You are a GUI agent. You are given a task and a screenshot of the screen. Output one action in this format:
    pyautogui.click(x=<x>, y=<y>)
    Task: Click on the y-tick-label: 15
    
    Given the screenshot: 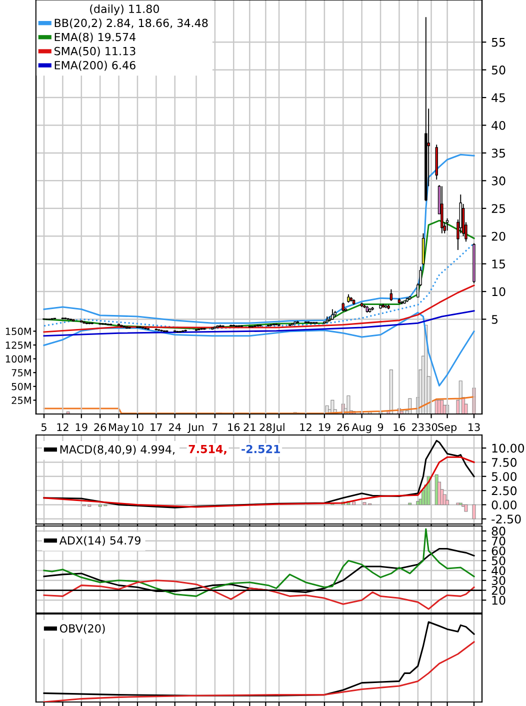 What is the action you would take?
    pyautogui.click(x=499, y=264)
    